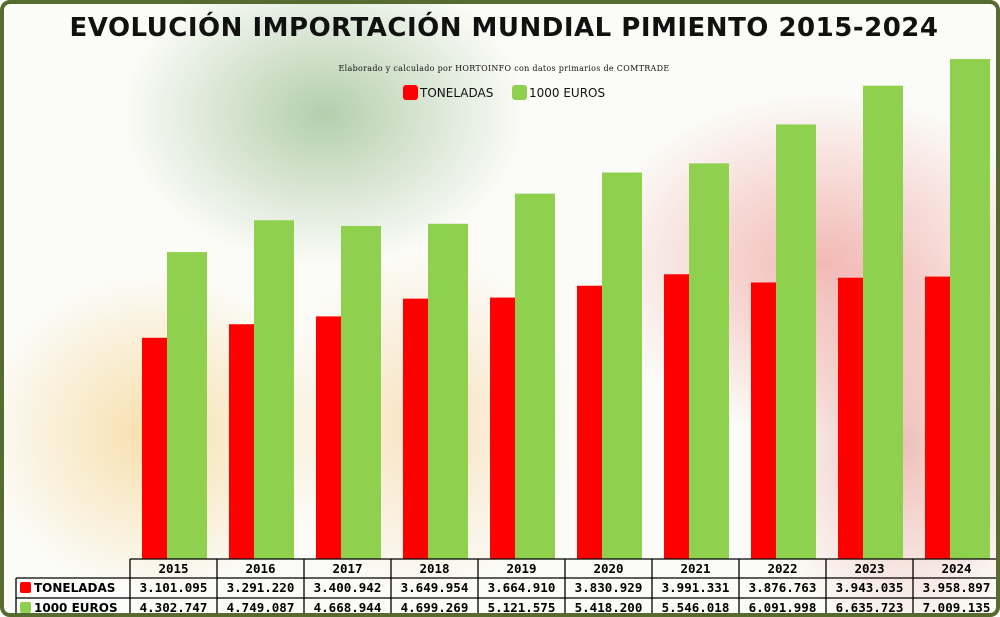 This screenshot has height=617, width=1000. I want to click on chart-legend: TONELADAS 1000 EUROS, so click(504, 92).